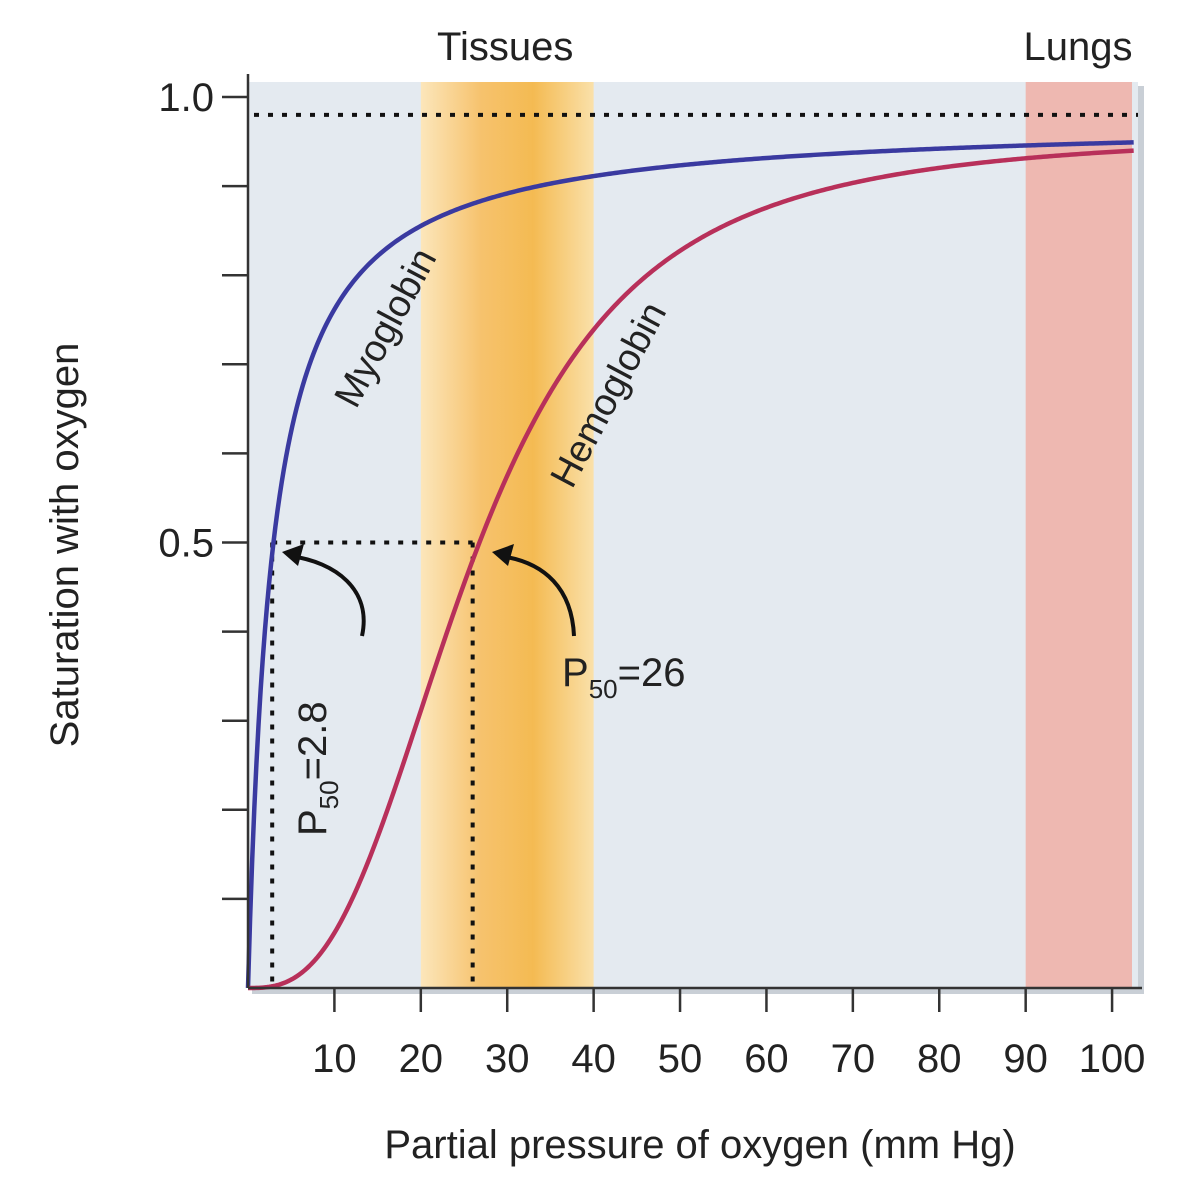 This screenshot has height=1200, width=1192. What do you see at coordinates (329, 794) in the screenshot?
I see `p50-label-myoglobin-sub: 50` at bounding box center [329, 794].